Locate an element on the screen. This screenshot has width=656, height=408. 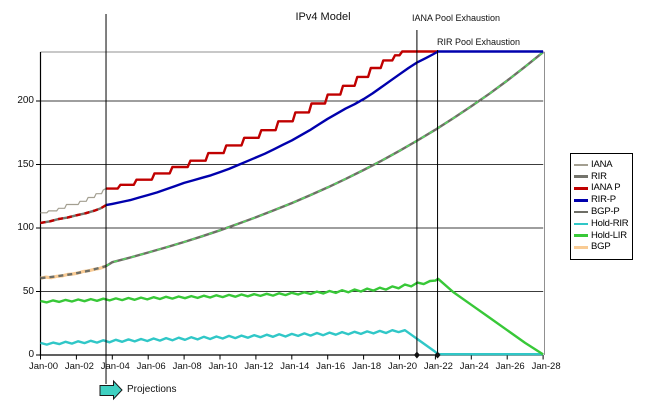
y-tick-label: 0 is located at coordinates (31, 354).